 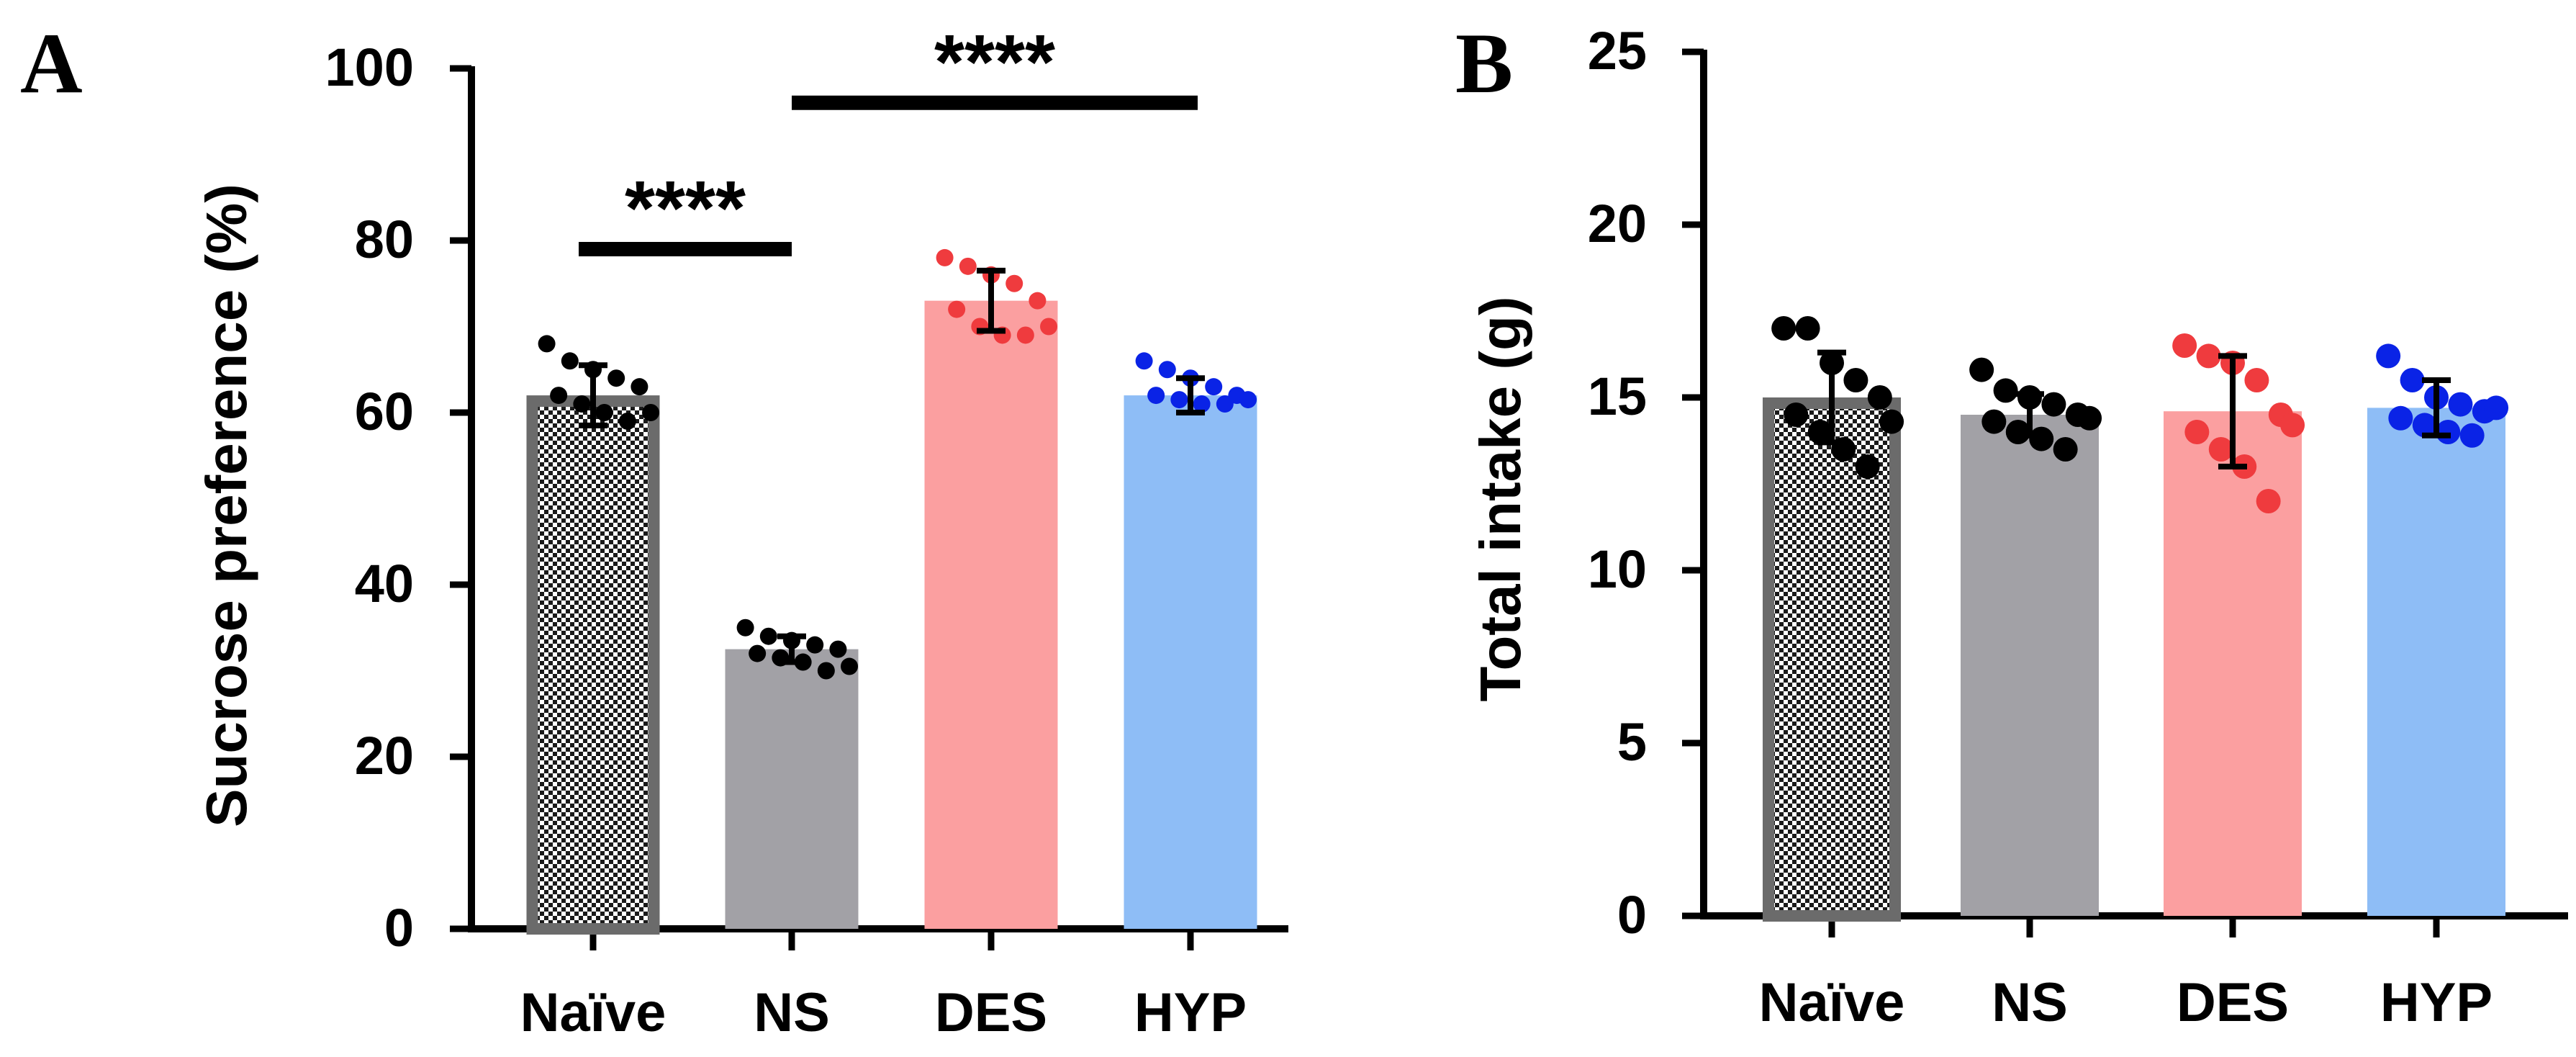 I want to click on y-tick-label: 60, so click(x=385, y=412).